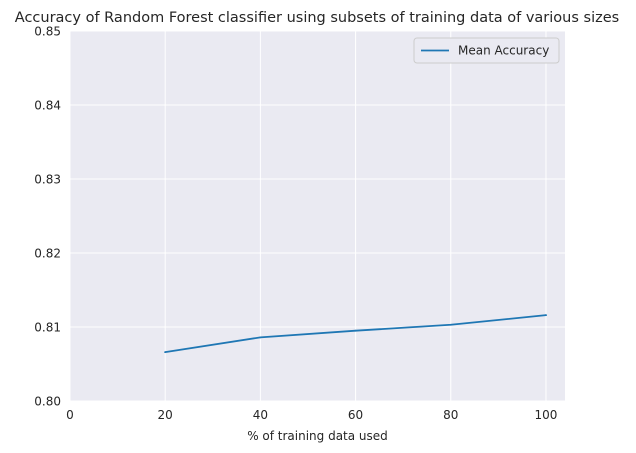 This screenshot has height=453, width=636. Describe the element at coordinates (260, 415) in the screenshot. I see `x-tick-label: 40` at that location.